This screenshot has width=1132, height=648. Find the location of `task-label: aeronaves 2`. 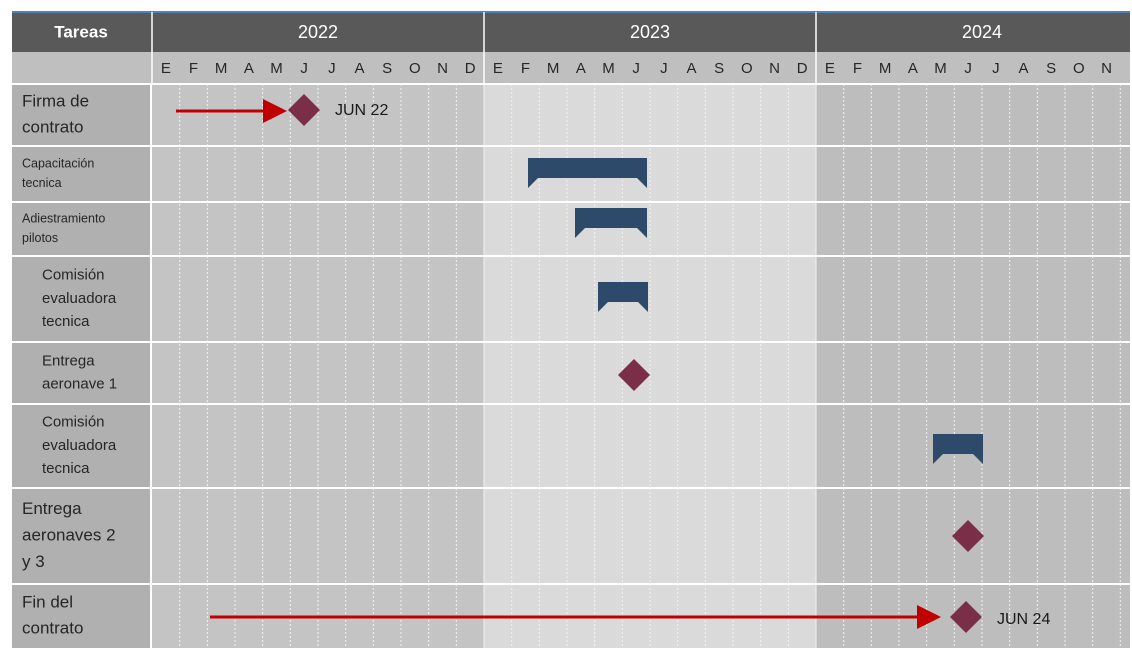

task-label: aeronaves 2 is located at coordinates (69, 534).